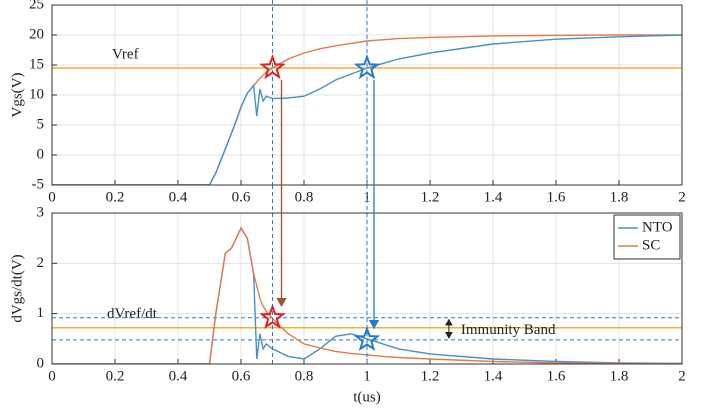 The height and width of the screenshot is (408, 706). What do you see at coordinates (41, 263) in the screenshot?
I see `y-tick-label: 2` at bounding box center [41, 263].